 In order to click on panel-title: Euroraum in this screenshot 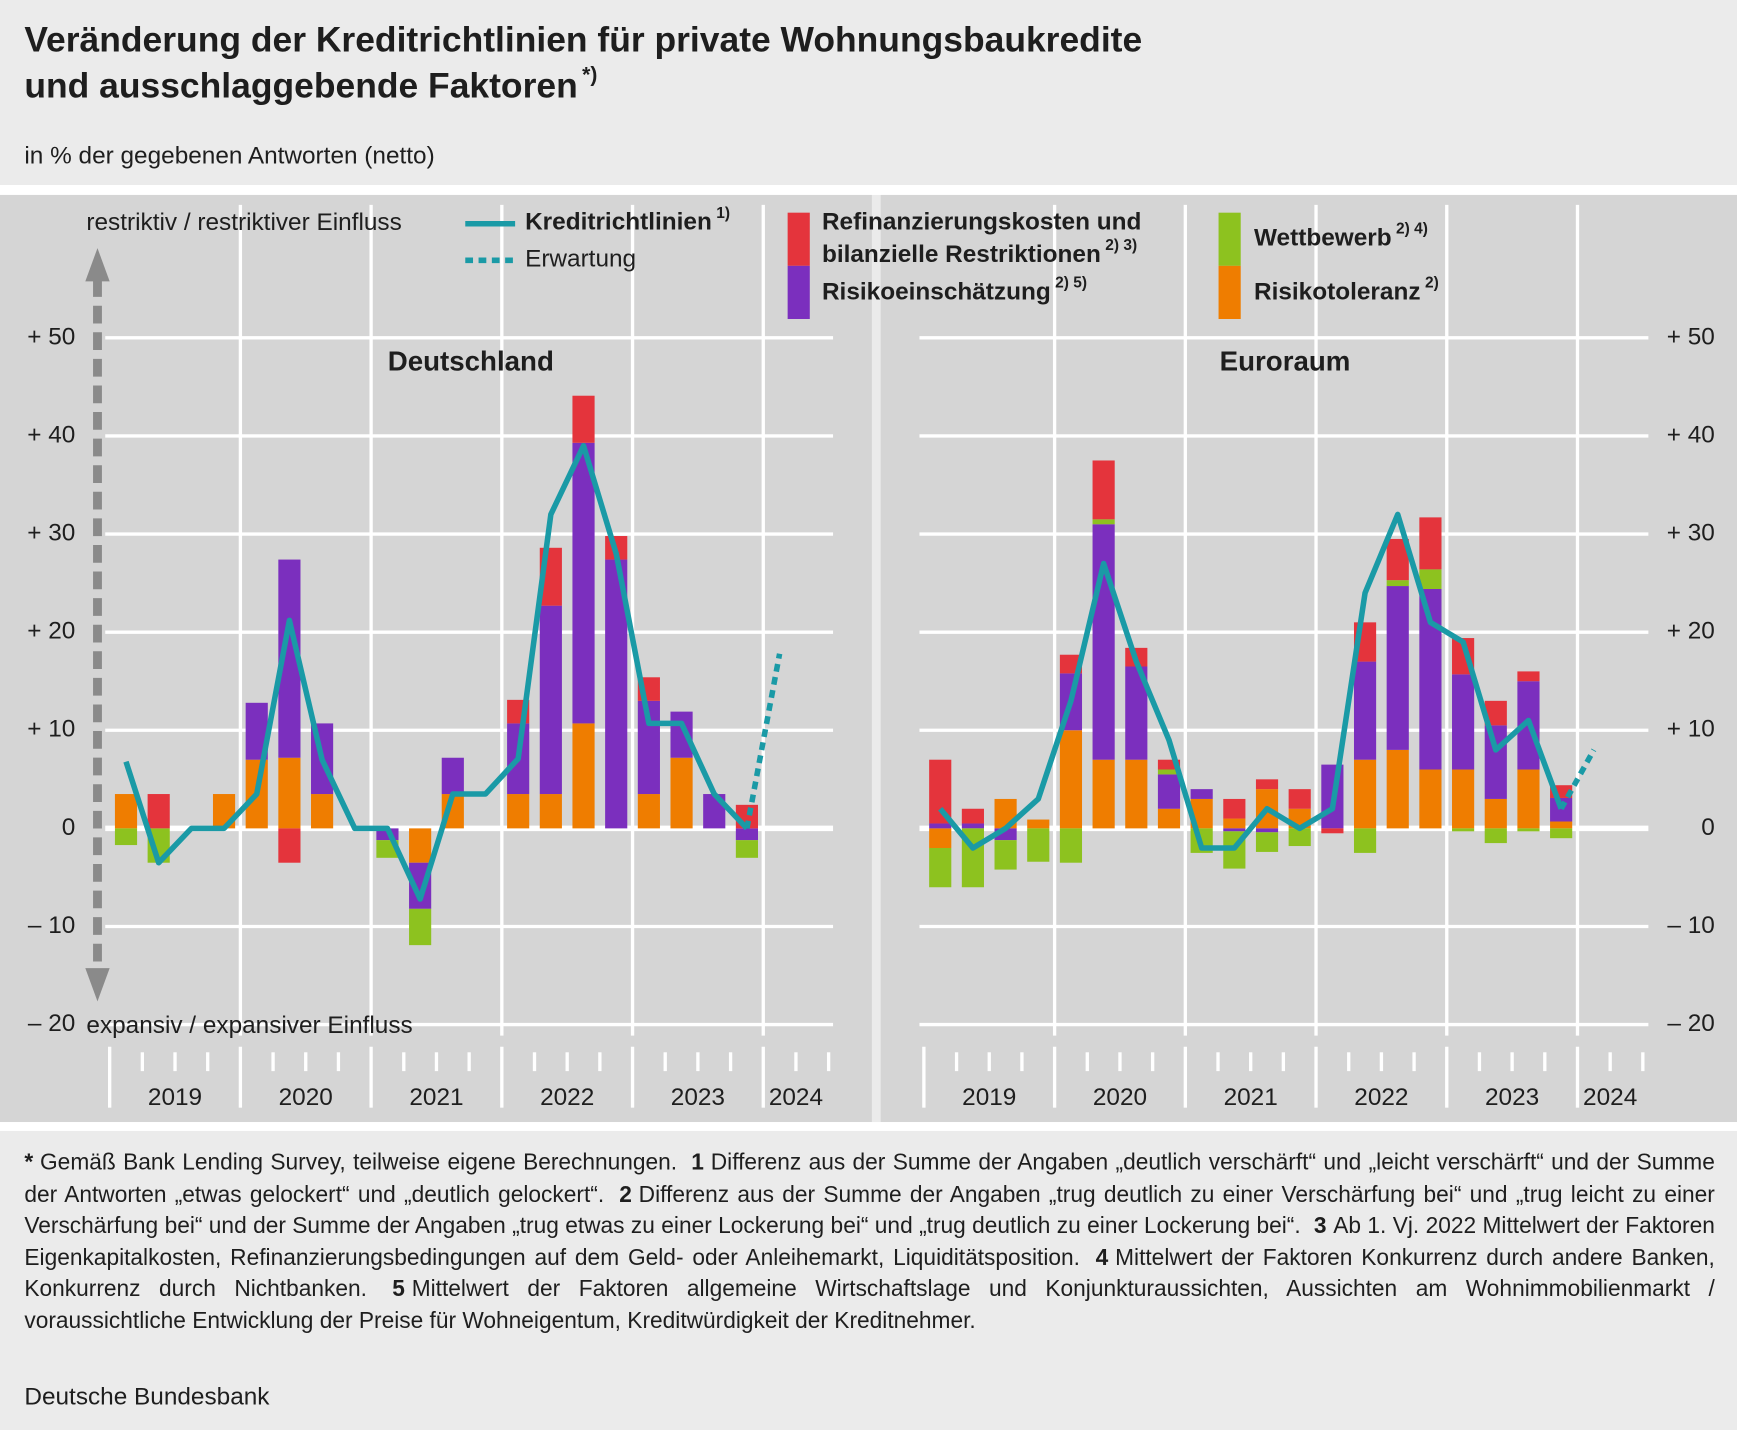, I will do `click(1285, 361)`.